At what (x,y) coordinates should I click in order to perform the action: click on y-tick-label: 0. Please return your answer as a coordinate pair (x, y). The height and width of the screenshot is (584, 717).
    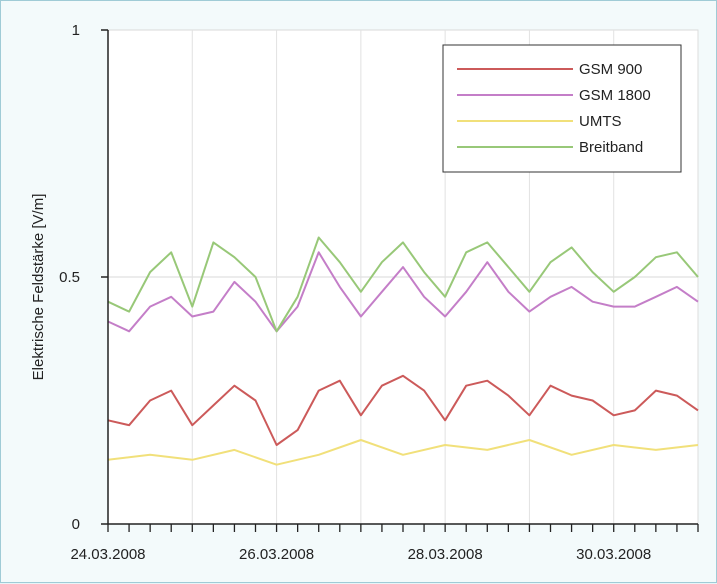
    Looking at the image, I should click on (76, 524).